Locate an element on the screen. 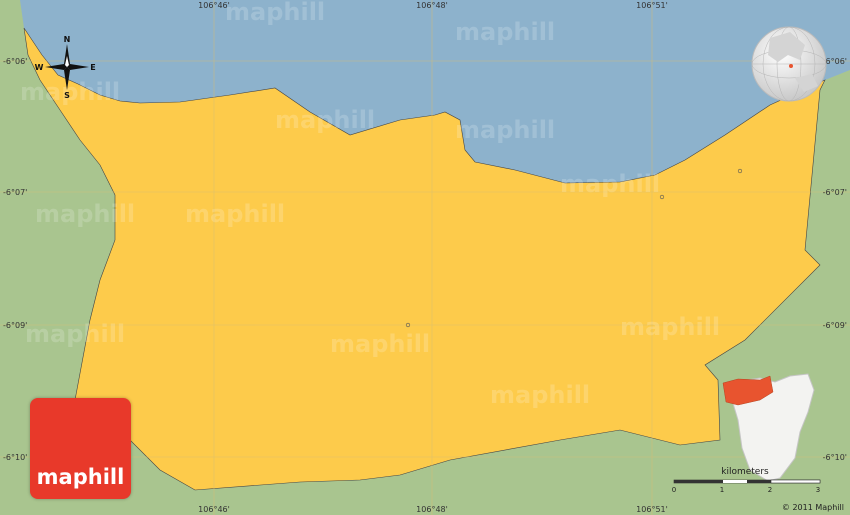  top-lon-label: 106°48' is located at coordinates (432, 5).